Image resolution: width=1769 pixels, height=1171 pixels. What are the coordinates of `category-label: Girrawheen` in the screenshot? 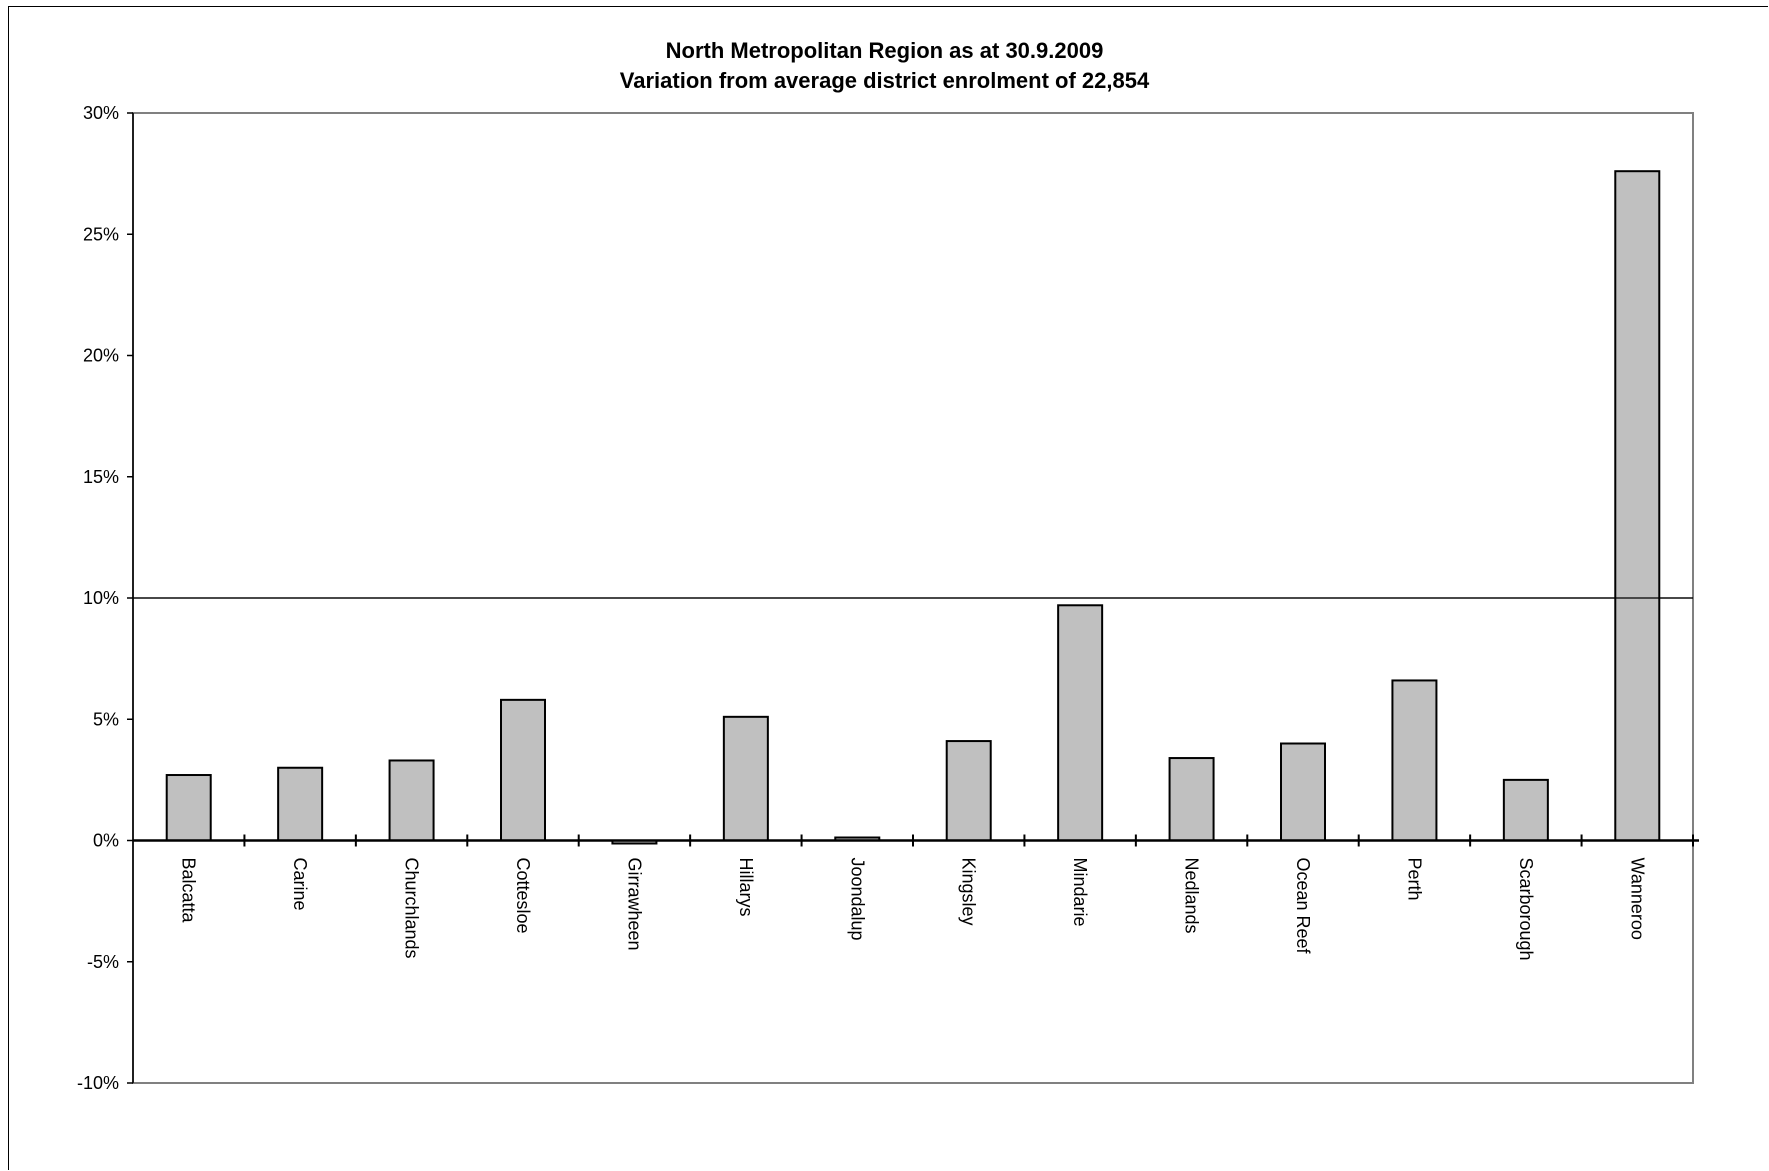 It's located at (634, 904).